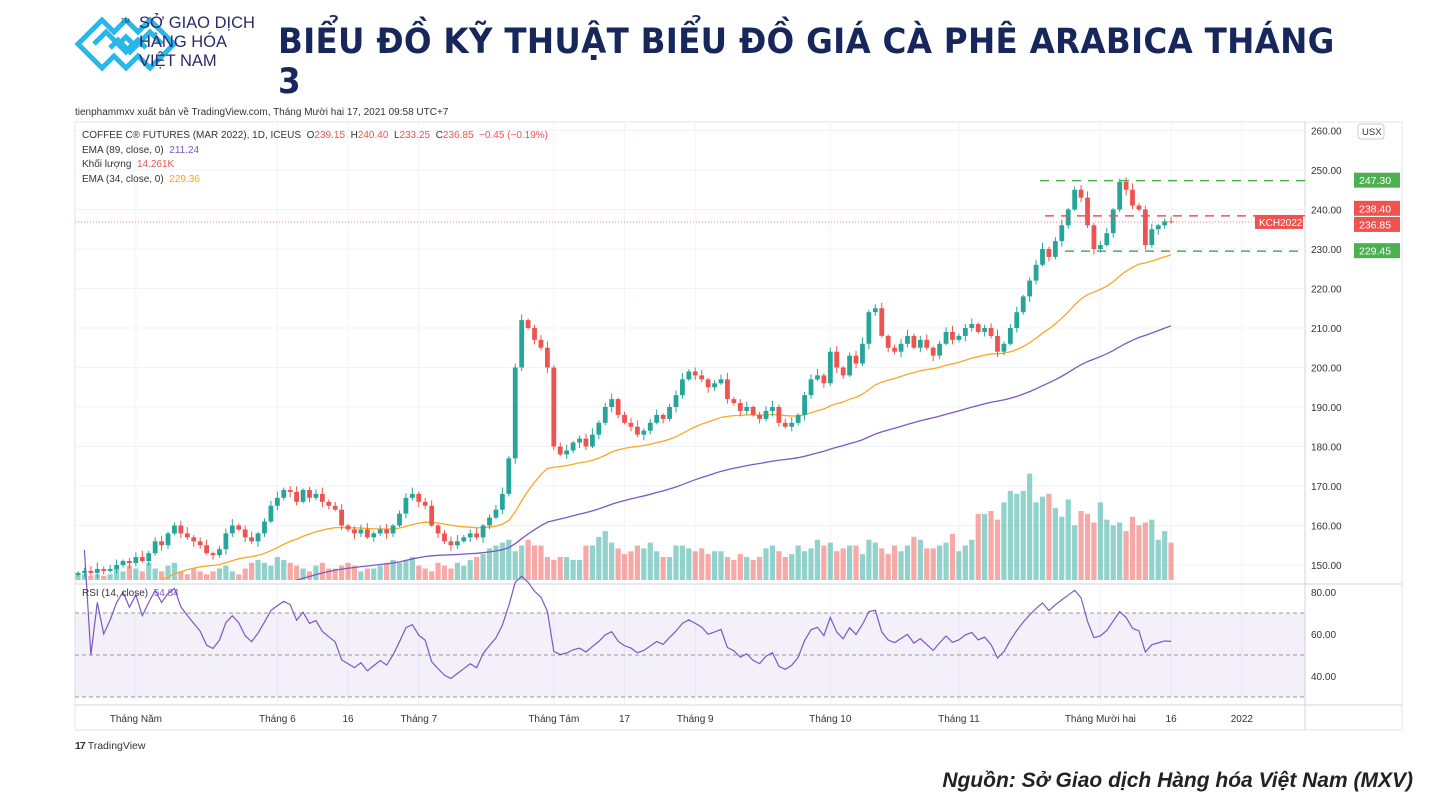 The width and height of the screenshot is (1429, 804). What do you see at coordinates (1323, 677) in the screenshot?
I see `rsi-tick-label: 40.00` at bounding box center [1323, 677].